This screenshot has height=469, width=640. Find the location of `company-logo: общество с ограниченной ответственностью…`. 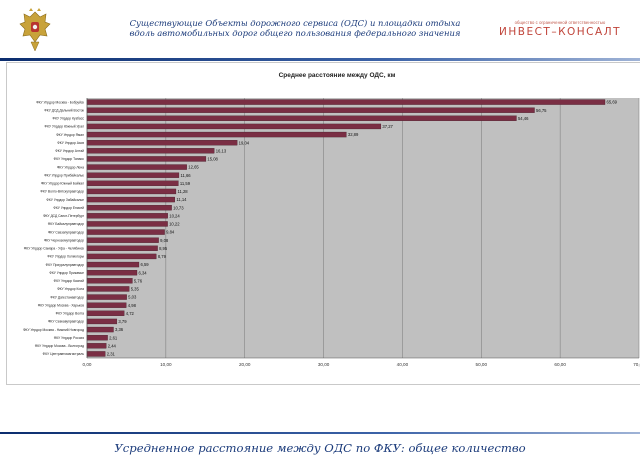

company-logo: общество с ограниченной ответственностью… is located at coordinates (560, 29).